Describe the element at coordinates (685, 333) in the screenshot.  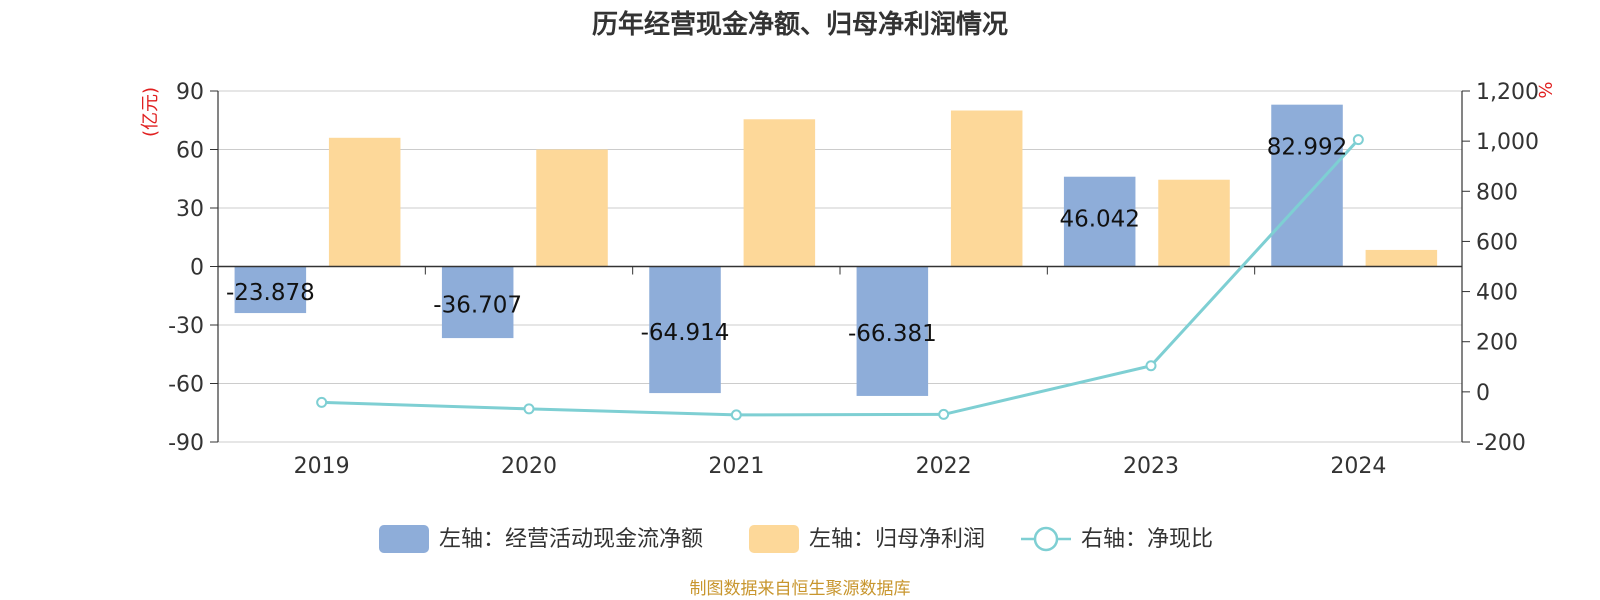
I see `data-label-cashflow: -64.914` at that location.